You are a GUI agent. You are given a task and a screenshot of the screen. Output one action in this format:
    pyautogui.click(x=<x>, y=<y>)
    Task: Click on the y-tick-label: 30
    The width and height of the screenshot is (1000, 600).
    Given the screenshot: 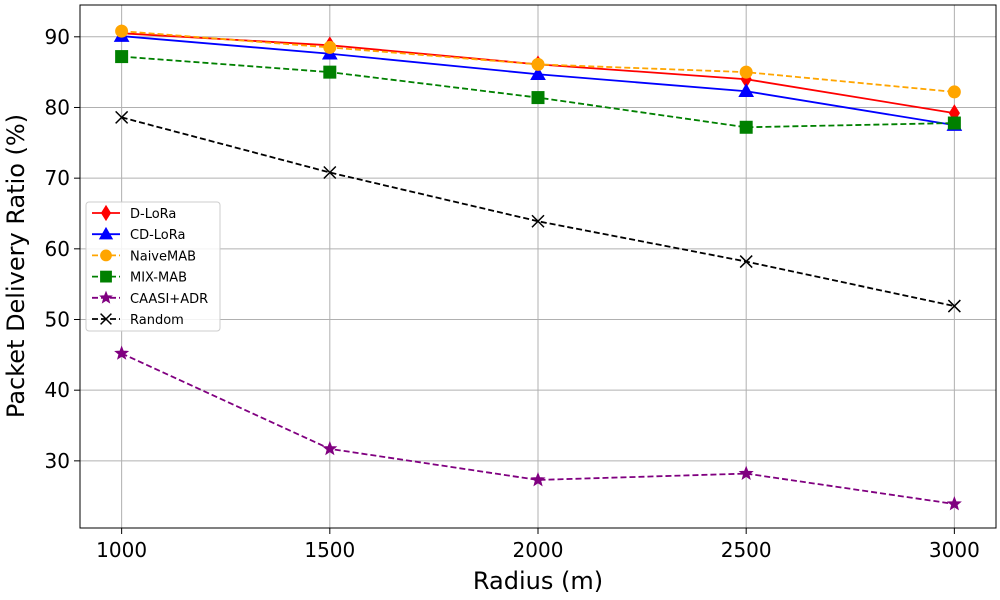 What is the action you would take?
    pyautogui.click(x=57, y=461)
    